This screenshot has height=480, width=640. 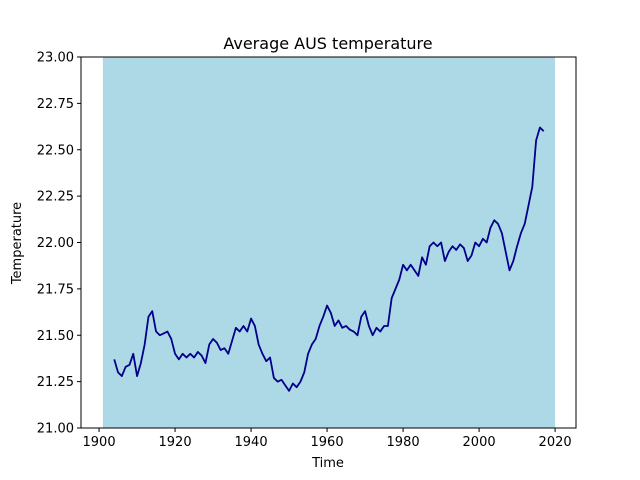 What do you see at coordinates (17, 243) in the screenshot?
I see `y-axis-label: Temperature` at bounding box center [17, 243].